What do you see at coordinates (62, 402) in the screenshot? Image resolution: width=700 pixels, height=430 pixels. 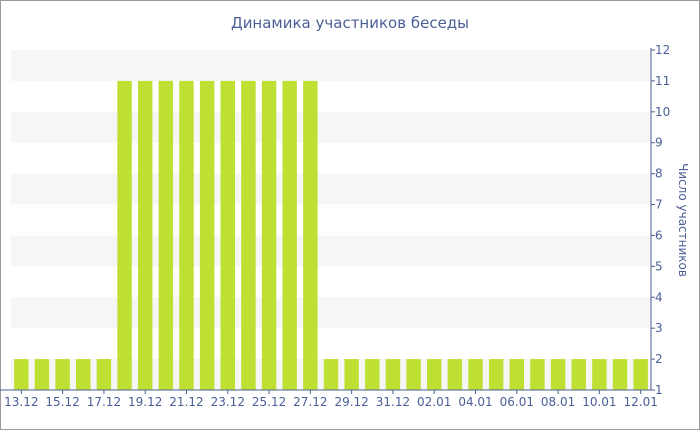 I see `x-tick-label: 15.12` at bounding box center [62, 402].